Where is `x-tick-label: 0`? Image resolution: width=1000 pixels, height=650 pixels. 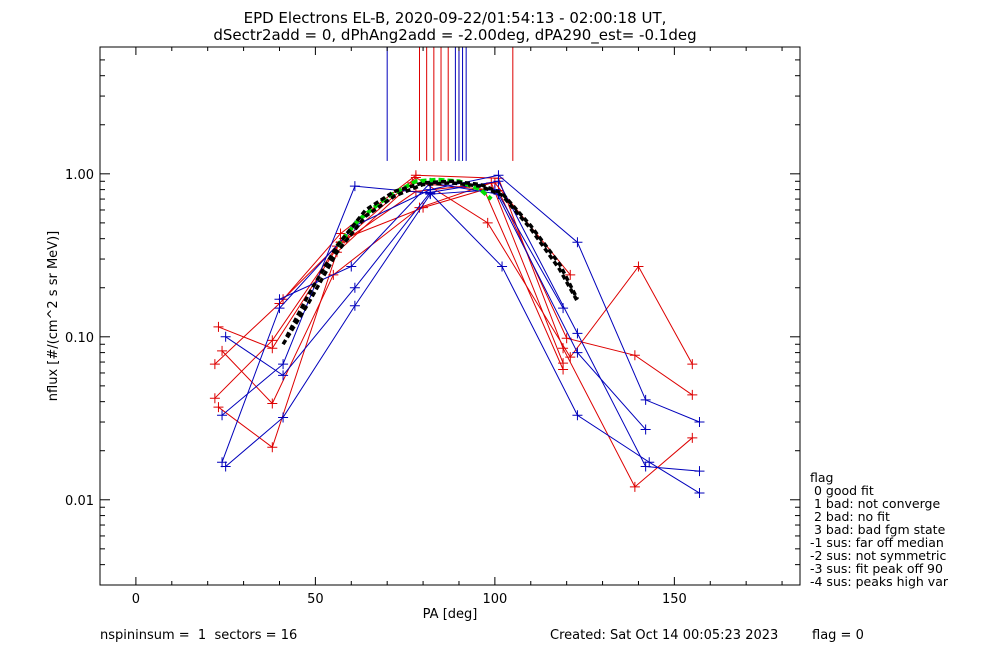
x-tick-label: 0 is located at coordinates (136, 599).